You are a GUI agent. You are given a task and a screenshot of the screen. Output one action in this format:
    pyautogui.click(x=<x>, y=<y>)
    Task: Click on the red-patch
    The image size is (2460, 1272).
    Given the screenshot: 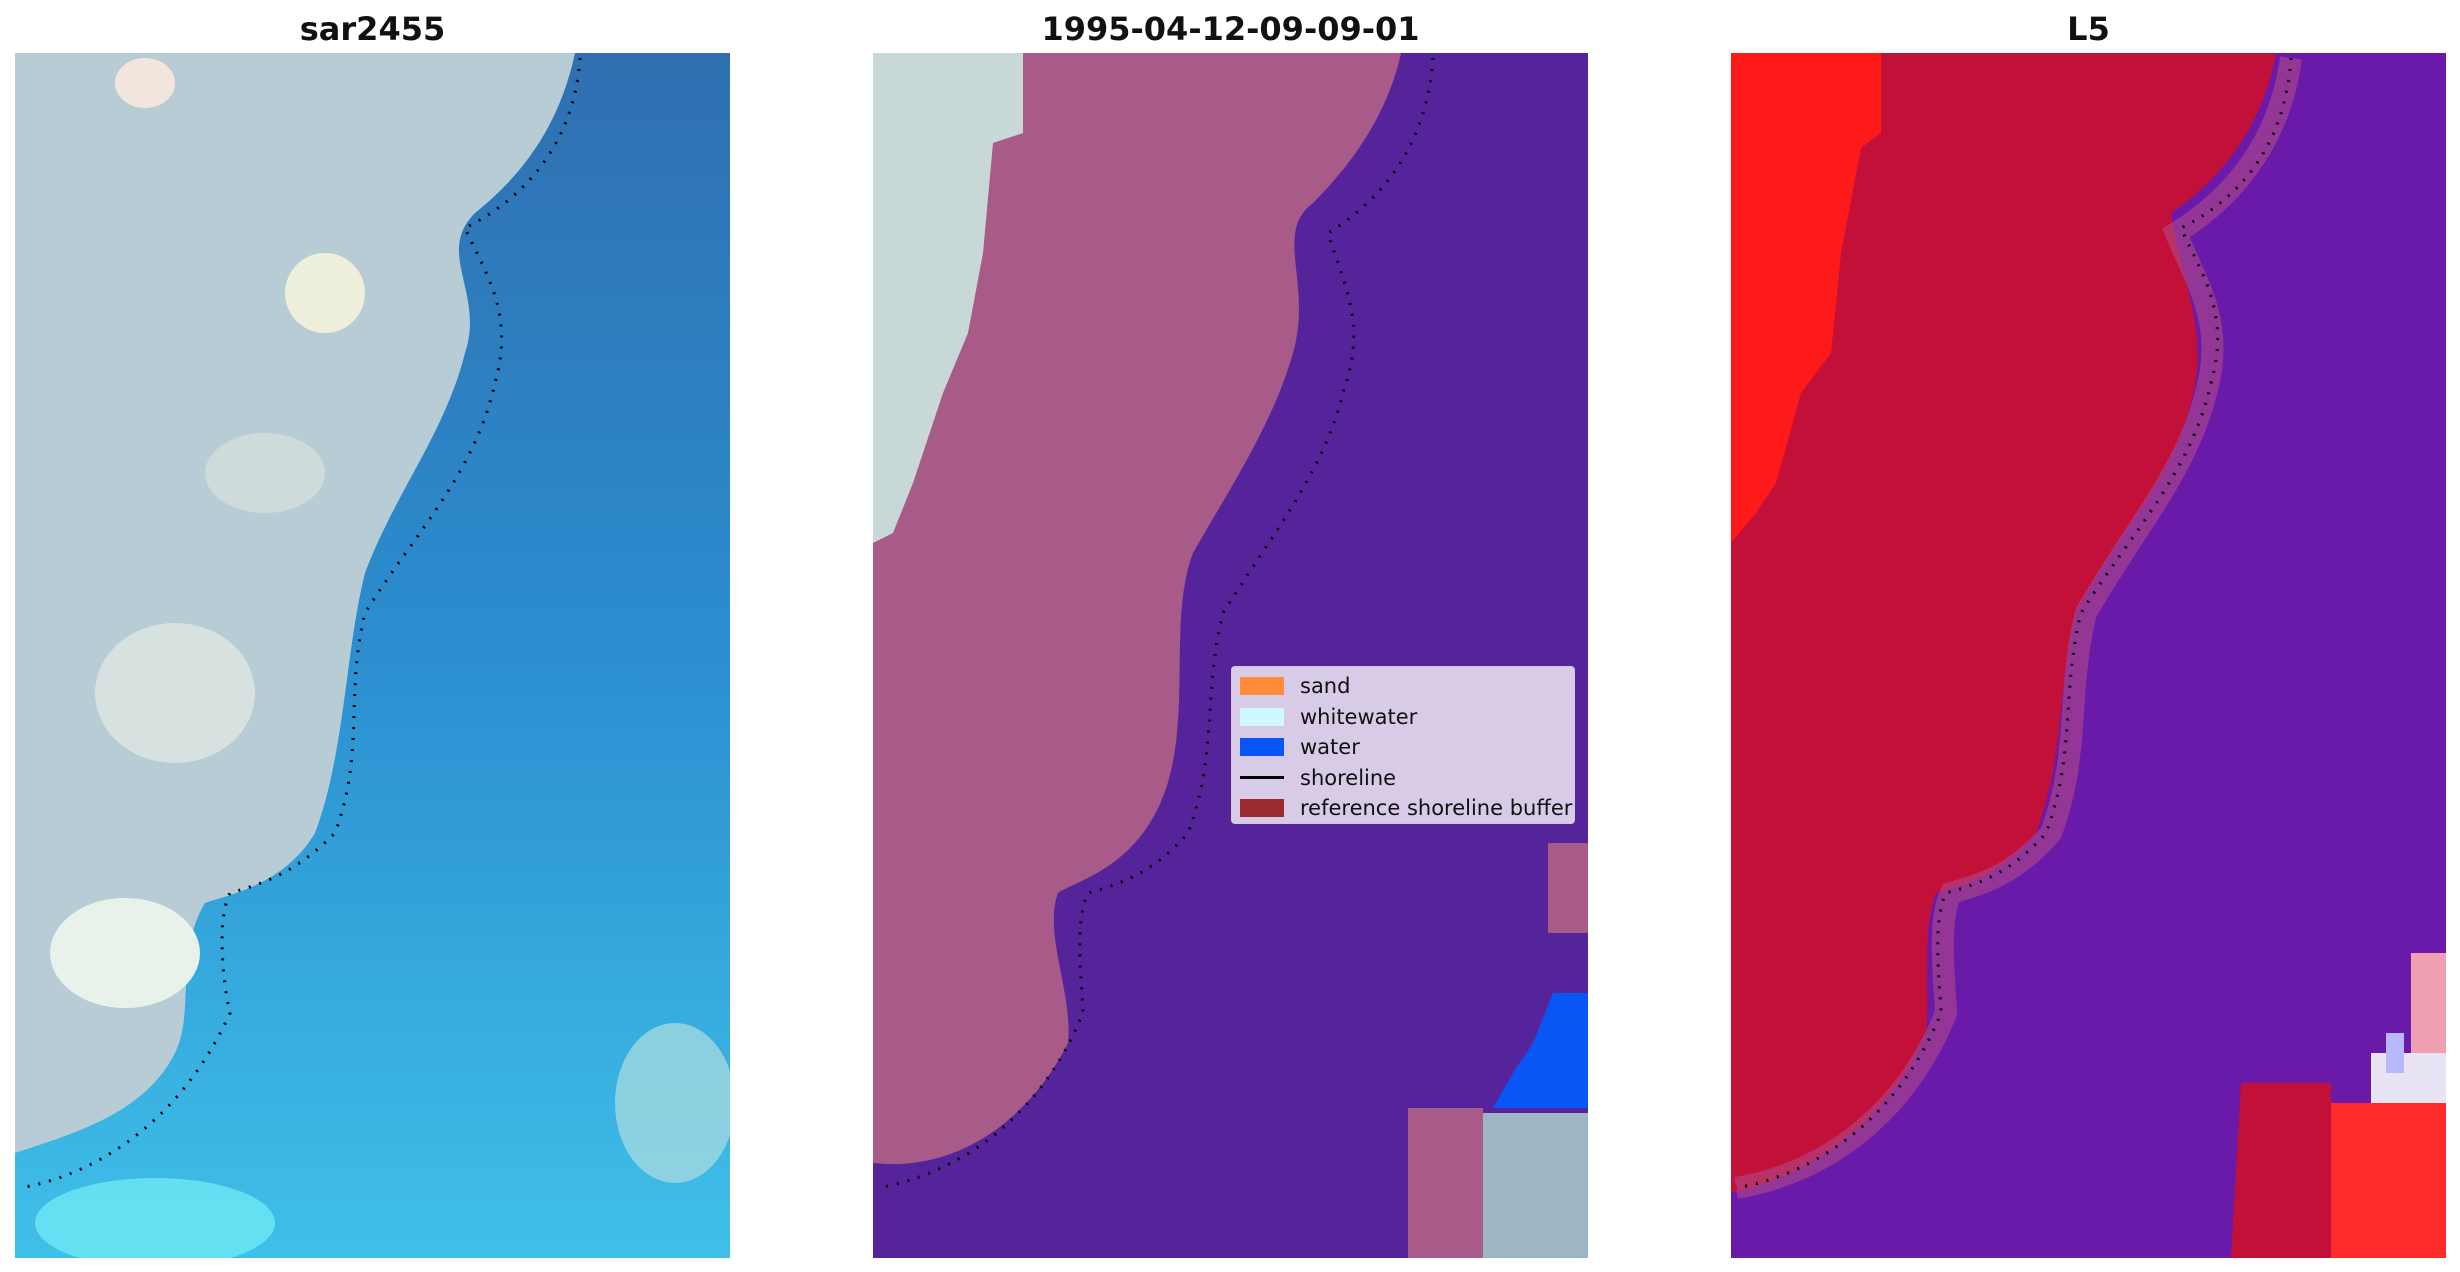 What is the action you would take?
    pyautogui.click(x=2281, y=1170)
    